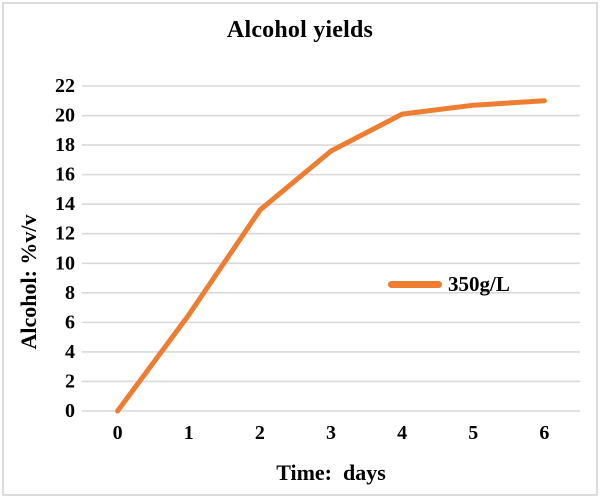 This screenshot has width=600, height=498. Describe the element at coordinates (415, 284) in the screenshot. I see `legend-line-swatch` at that location.